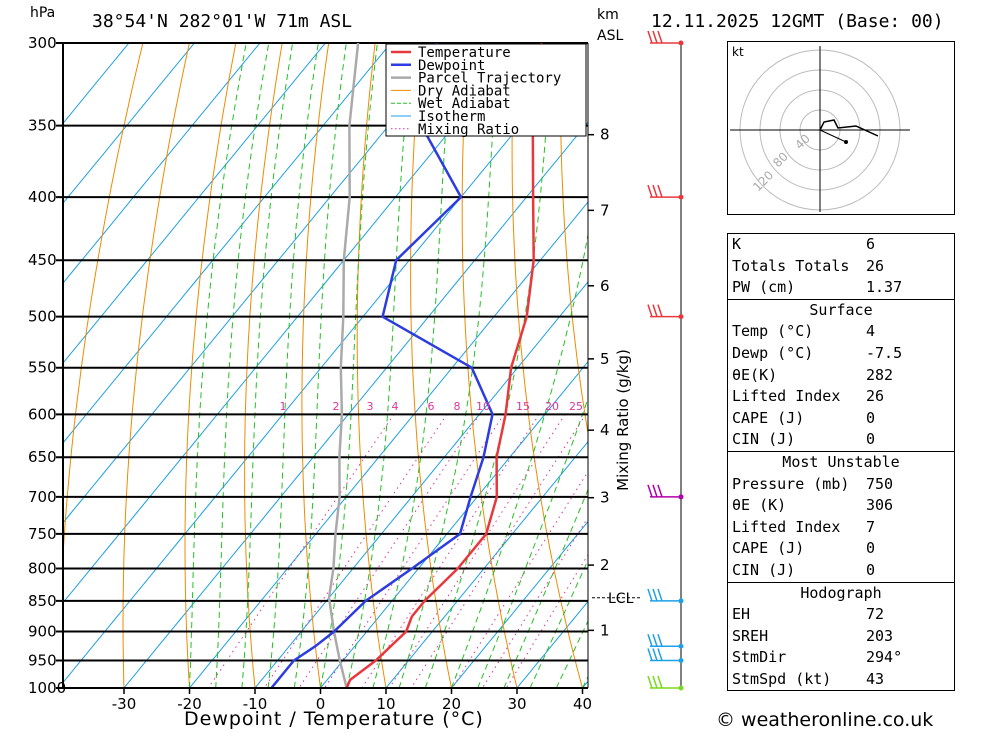  I want to click on eh-value: 72, so click(875, 614).